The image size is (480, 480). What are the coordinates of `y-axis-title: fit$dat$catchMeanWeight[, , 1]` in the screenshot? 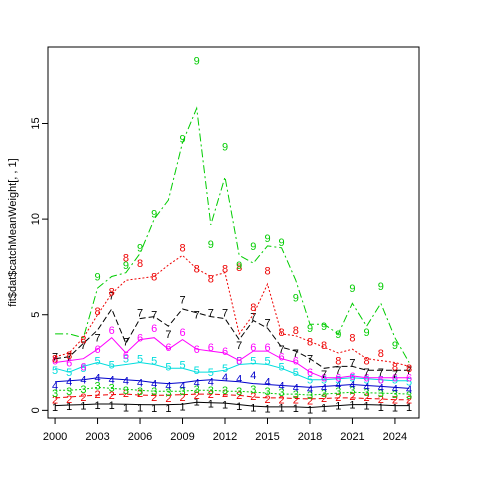 It's located at (13, 232).